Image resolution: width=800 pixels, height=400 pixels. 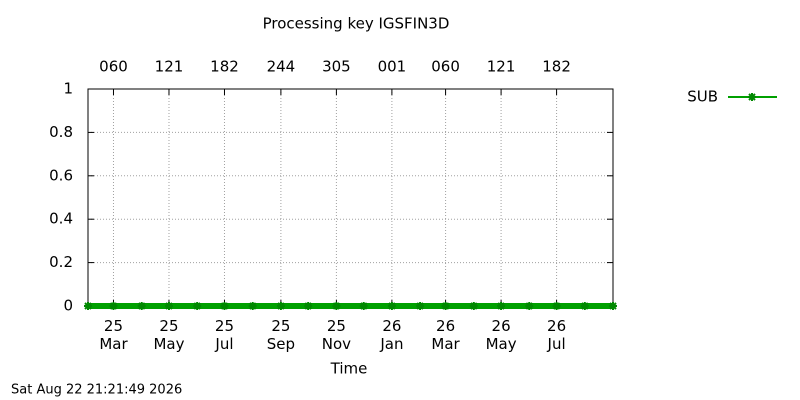 What do you see at coordinates (445, 335) in the screenshot?
I see `x-tick-label: 26 Mar` at bounding box center [445, 335].